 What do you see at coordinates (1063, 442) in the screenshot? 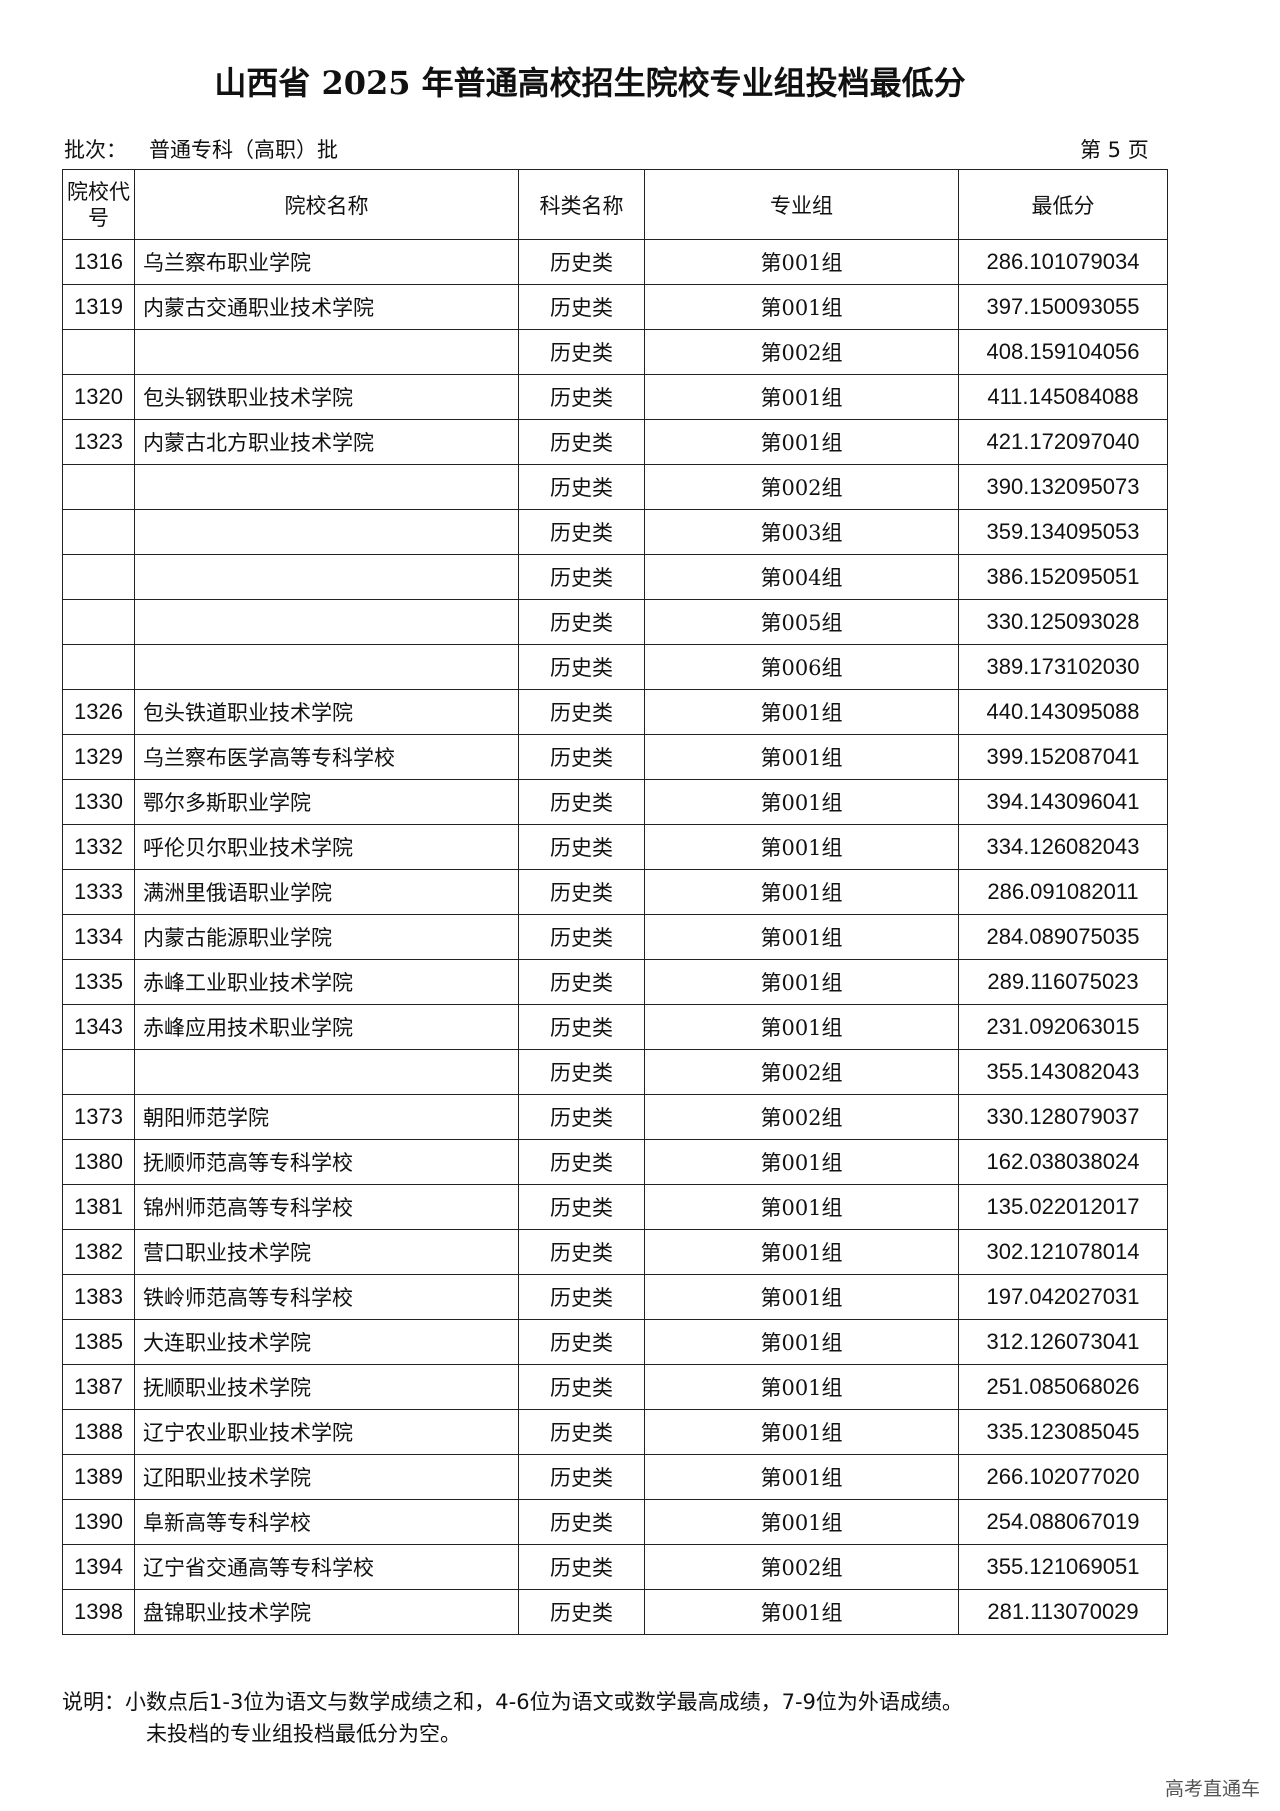
I see `cell-score: 421.172097040` at bounding box center [1063, 442].